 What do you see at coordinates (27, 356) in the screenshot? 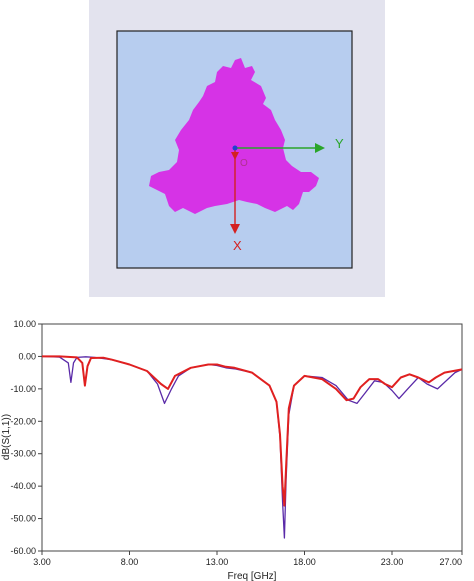
I see `y-tick-label: 0.00` at bounding box center [27, 356].